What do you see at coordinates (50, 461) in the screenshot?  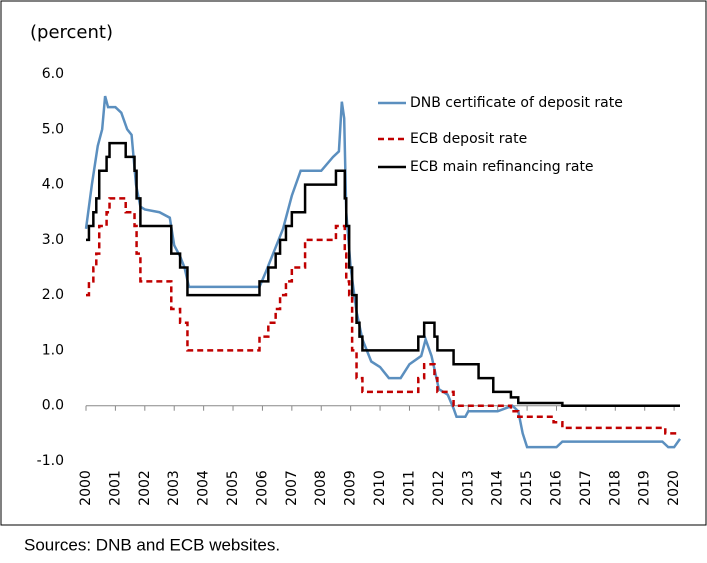 I see `y-tick-label: -1.0` at bounding box center [50, 461].